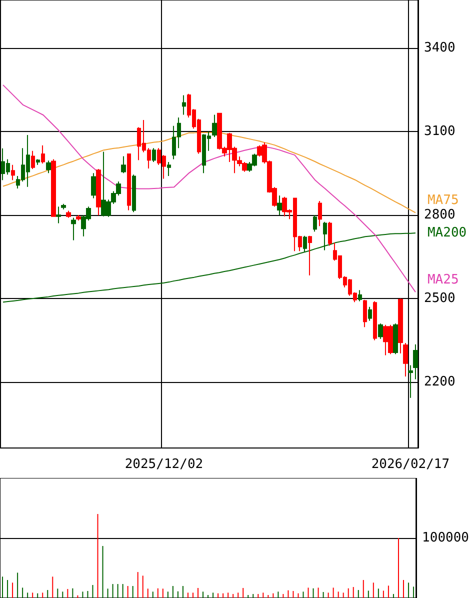 Image resolution: width=472 pixels, height=598 pixels. Describe the element at coordinates (410, 464) in the screenshot. I see `x-tick-label: 2026/02/17` at that location.